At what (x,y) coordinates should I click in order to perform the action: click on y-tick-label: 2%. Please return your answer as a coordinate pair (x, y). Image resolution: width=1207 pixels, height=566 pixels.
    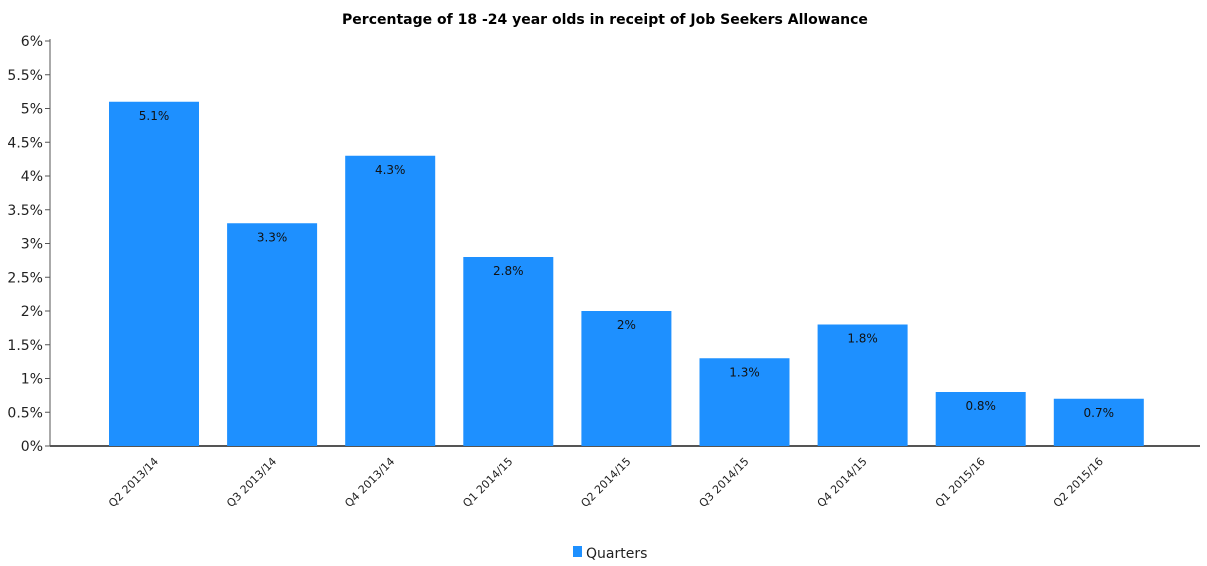
    Looking at the image, I should click on (32, 312).